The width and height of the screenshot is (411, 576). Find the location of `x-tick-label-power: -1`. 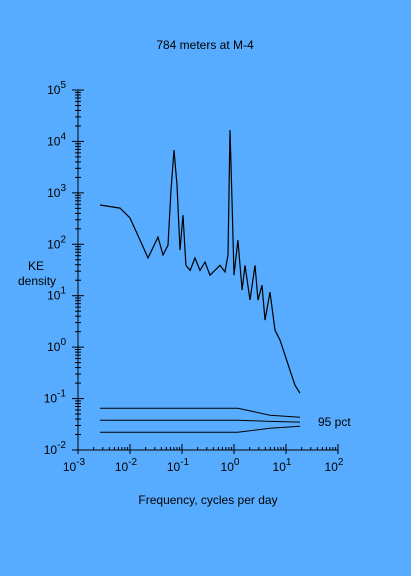

x-tick-label-power: -1 is located at coordinates (184, 462).